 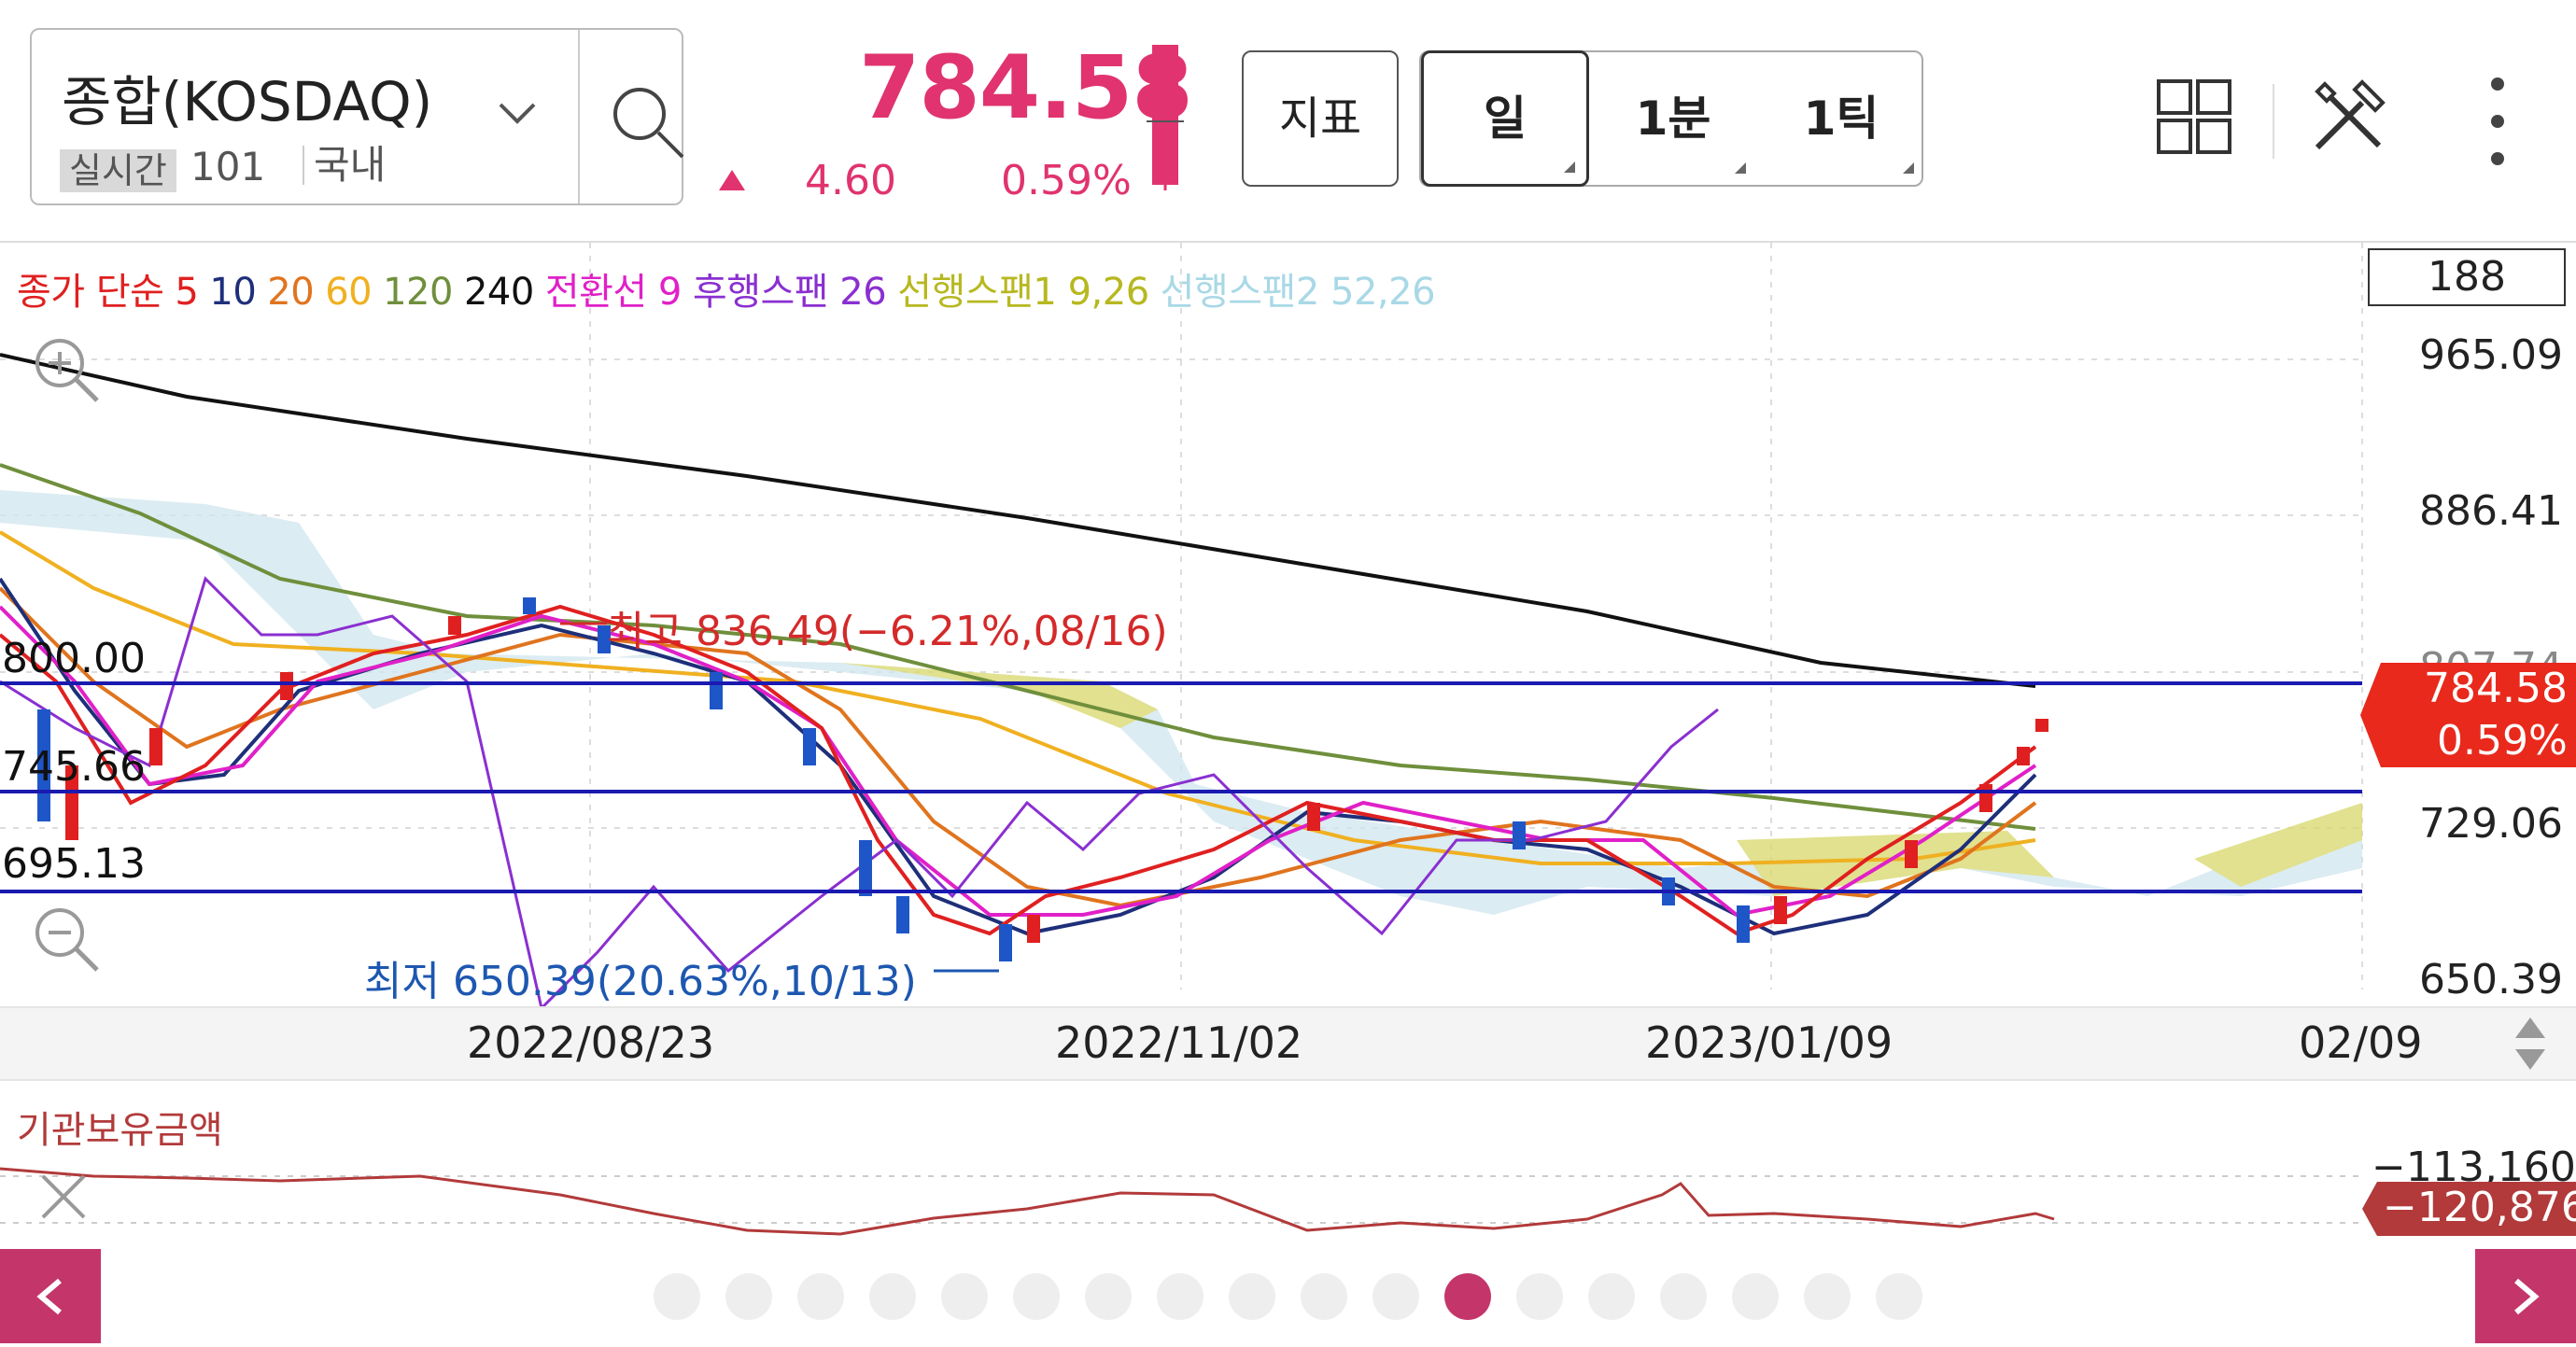 What do you see at coordinates (2468, 715) in the screenshot?
I see `price-tag` at bounding box center [2468, 715].